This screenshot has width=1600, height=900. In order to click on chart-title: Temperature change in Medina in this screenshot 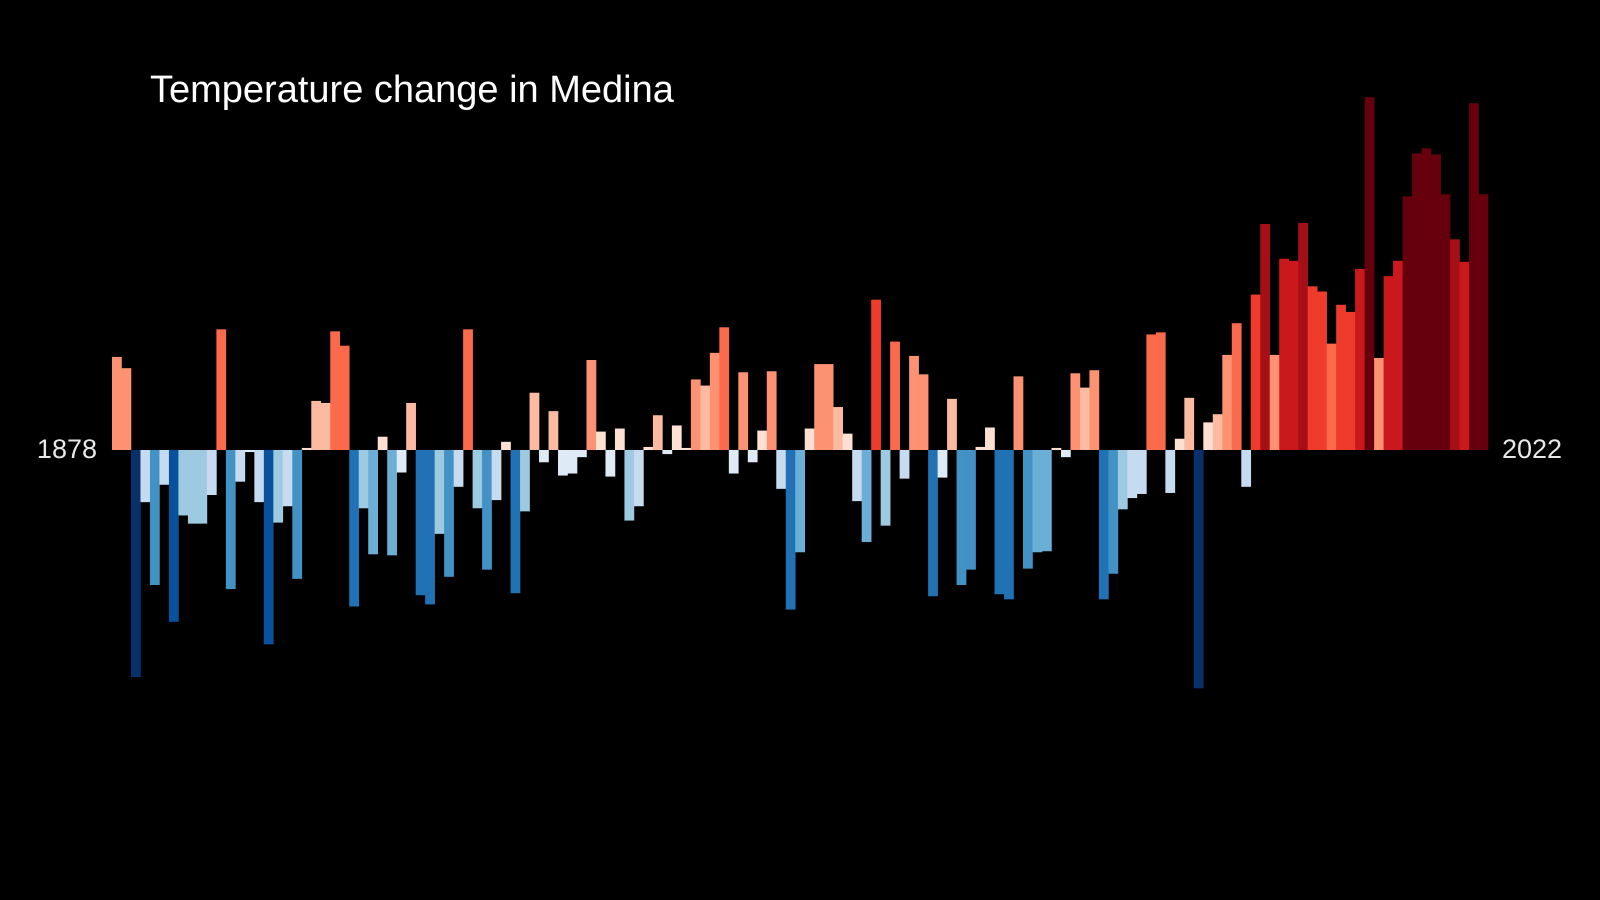, I will do `click(412, 90)`.